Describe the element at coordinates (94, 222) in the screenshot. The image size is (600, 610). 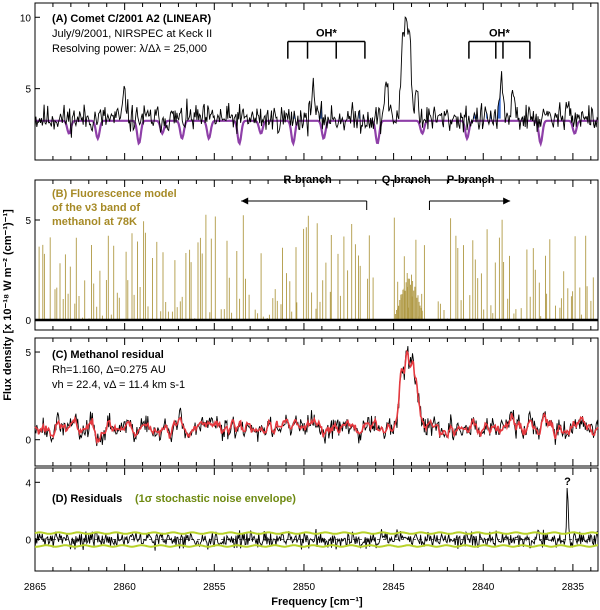
I see `panel-b-title-3: methanol at 78K` at that location.